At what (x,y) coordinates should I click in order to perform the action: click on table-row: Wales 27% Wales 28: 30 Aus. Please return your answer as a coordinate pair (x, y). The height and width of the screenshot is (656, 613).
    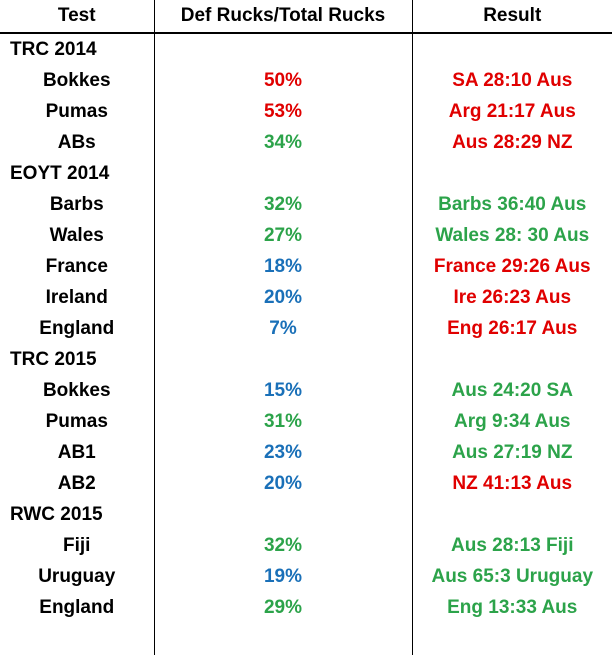
    Looking at the image, I should click on (306, 235).